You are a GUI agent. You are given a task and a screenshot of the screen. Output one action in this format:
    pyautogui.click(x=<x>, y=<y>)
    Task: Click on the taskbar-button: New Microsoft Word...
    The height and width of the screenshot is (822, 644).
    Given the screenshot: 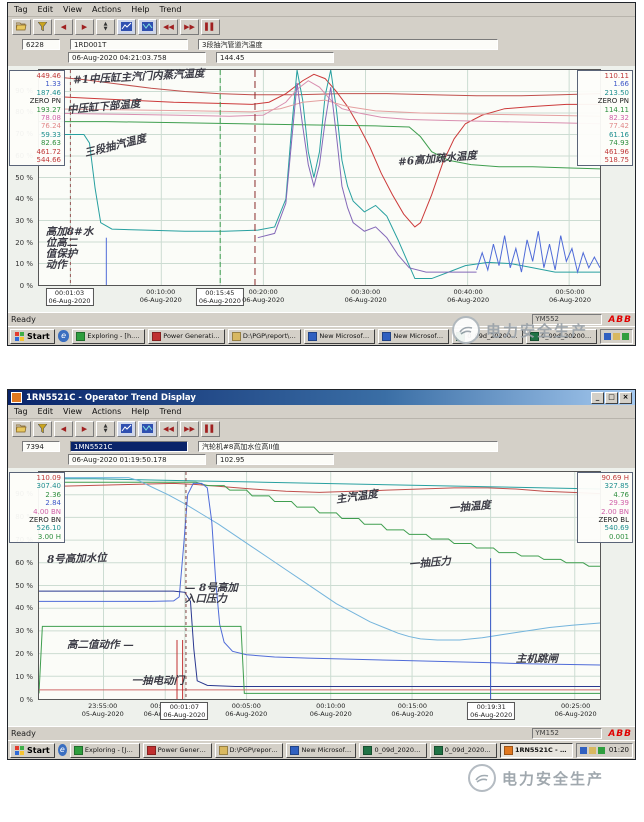 What is the action you would take?
    pyautogui.click(x=321, y=750)
    